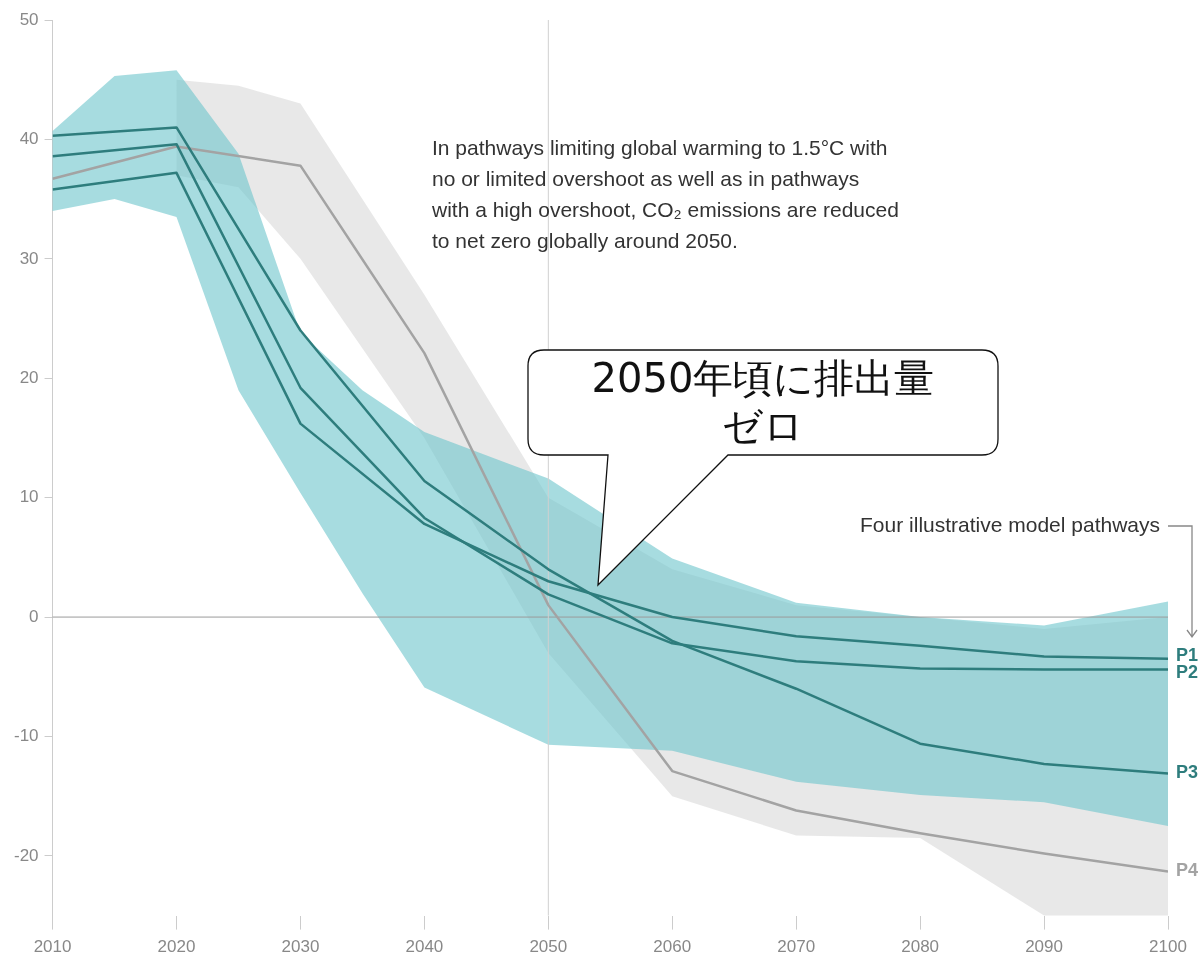 The image size is (1201, 974). Describe the element at coordinates (176, 947) in the screenshot. I see `x-tick-label: 2020` at that location.